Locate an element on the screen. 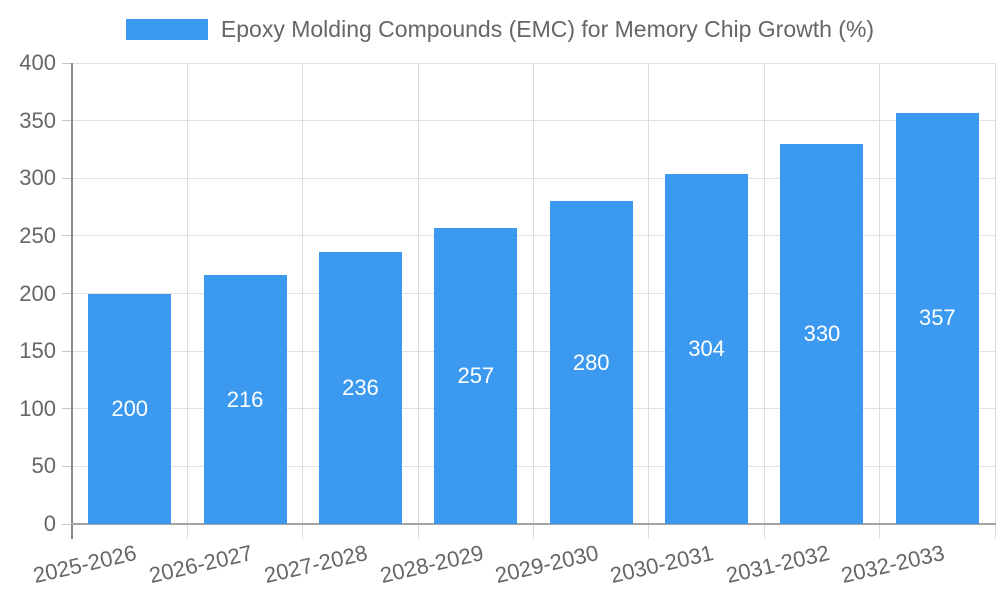 The image size is (1000, 600). y-axis-label: 250 is located at coordinates (37, 235).